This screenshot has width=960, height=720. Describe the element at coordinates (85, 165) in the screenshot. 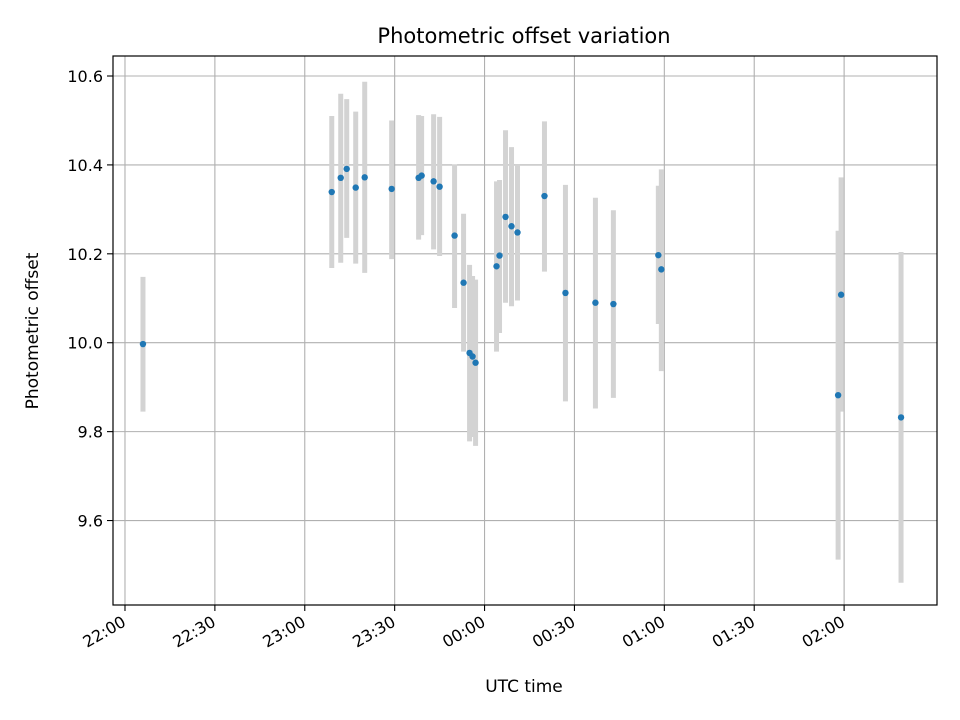

I see `y-tick-label: 10.4` at that location.